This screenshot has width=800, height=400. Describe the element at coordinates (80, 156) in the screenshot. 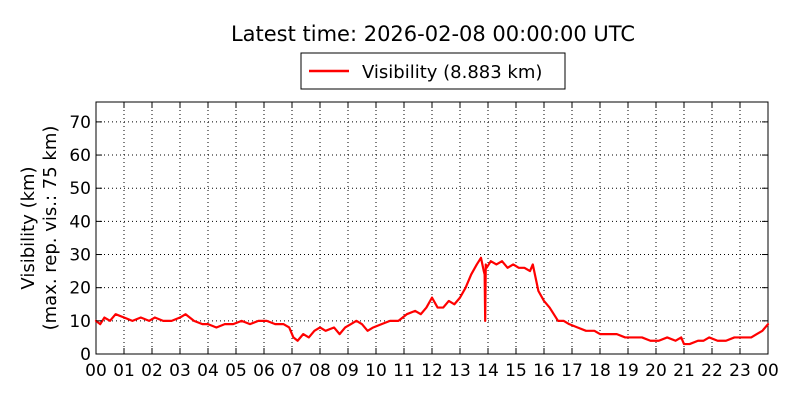

I see `y-tick-label: 60` at that location.